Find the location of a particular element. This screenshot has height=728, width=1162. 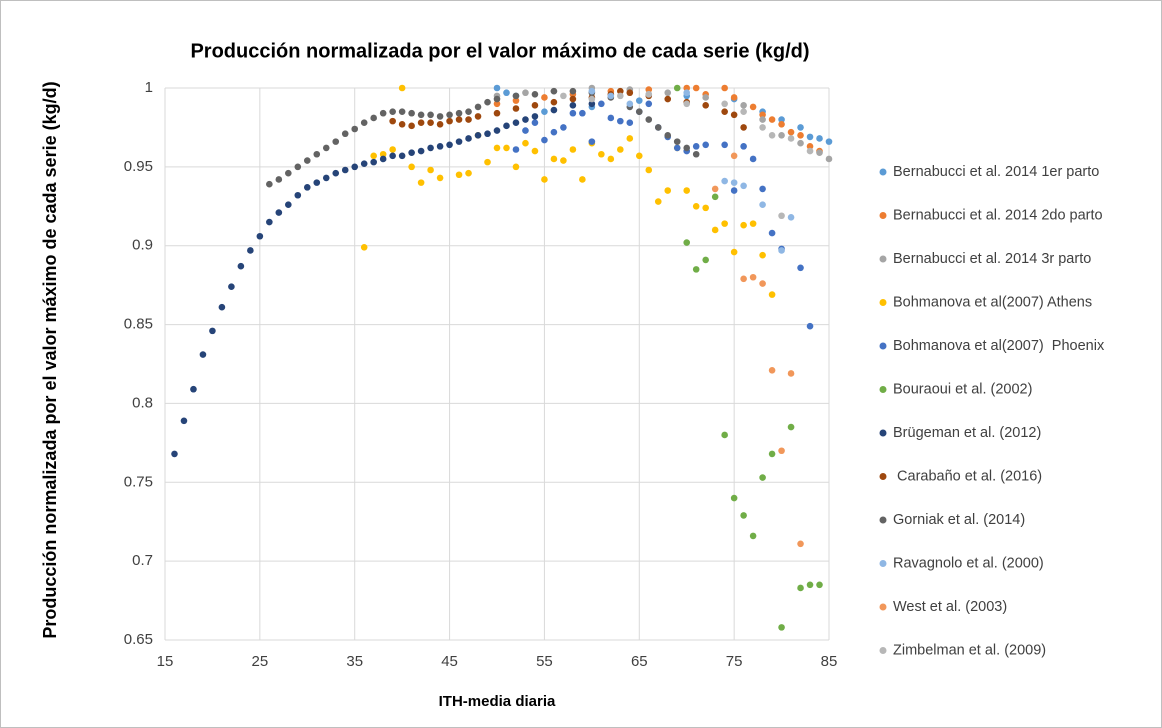

x-axis-label: ITH-media diaria is located at coordinates (497, 701).